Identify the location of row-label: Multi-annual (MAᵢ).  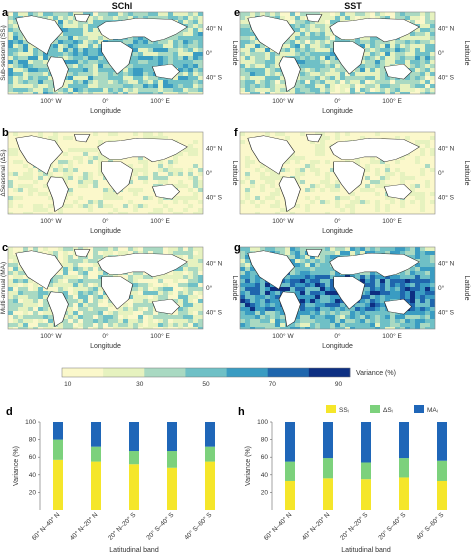
(3, 288).